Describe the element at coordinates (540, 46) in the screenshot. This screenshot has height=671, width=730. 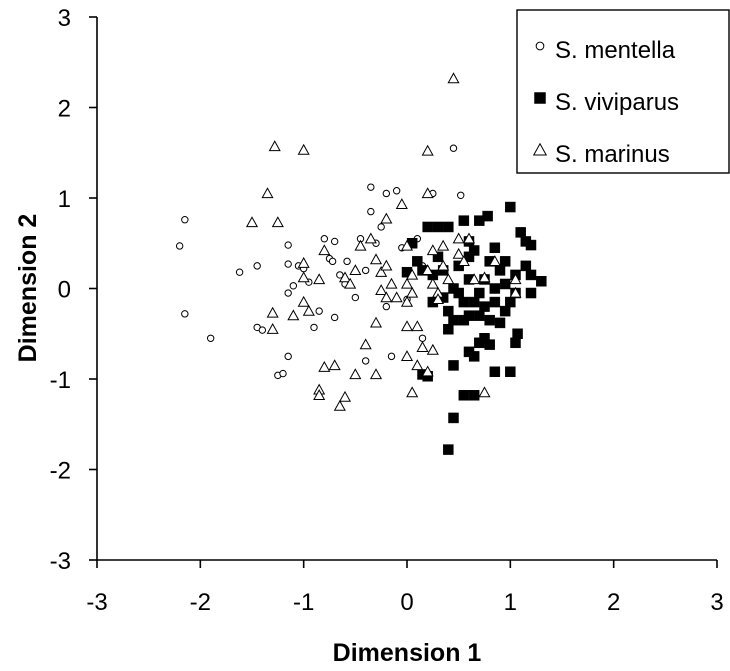
I see `legend-marker-s-mentella` at that location.